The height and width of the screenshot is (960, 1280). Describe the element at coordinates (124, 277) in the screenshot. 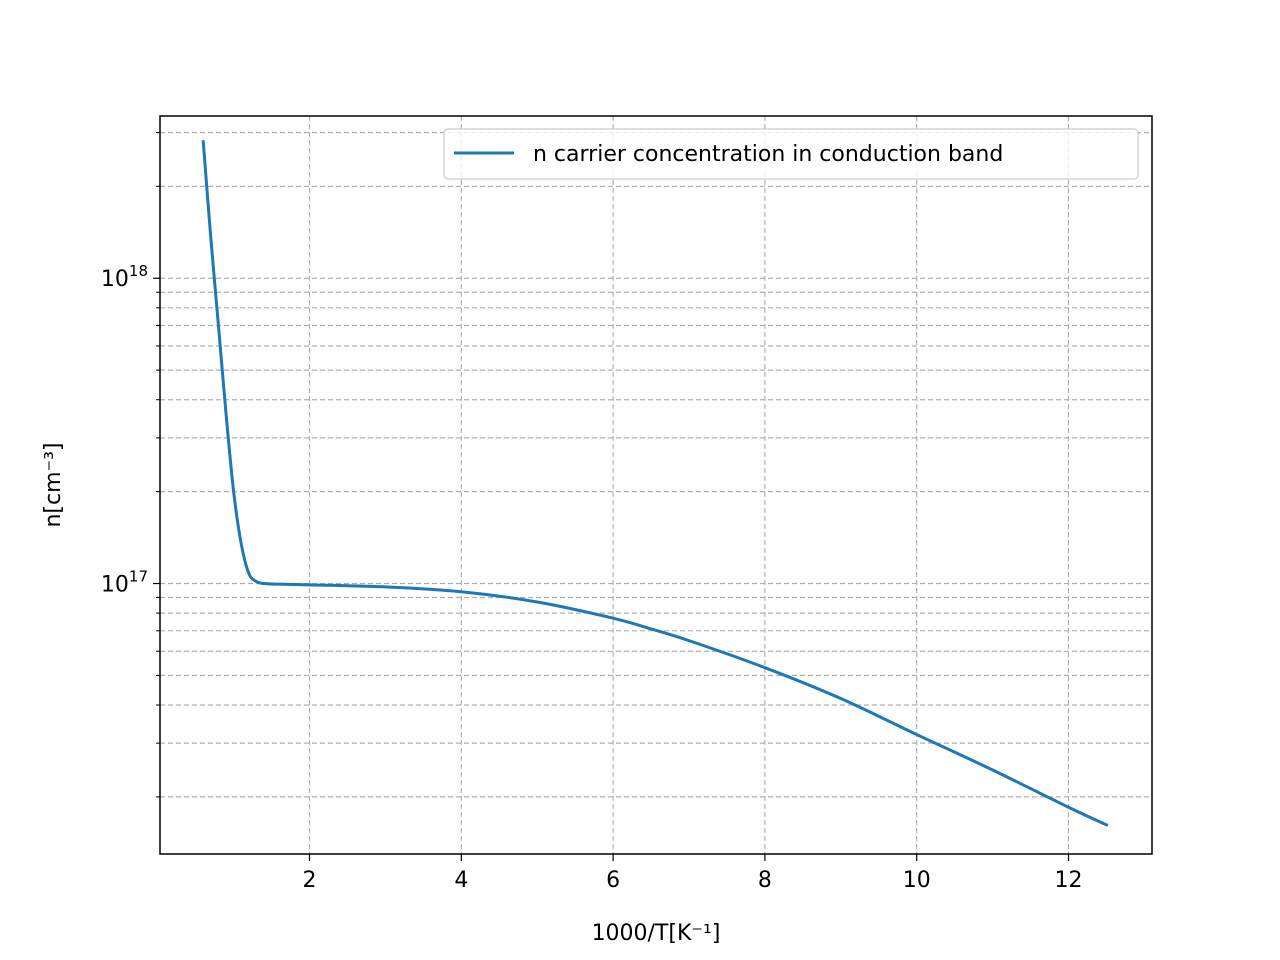

I see `y-tick-label: 1018` at that location.